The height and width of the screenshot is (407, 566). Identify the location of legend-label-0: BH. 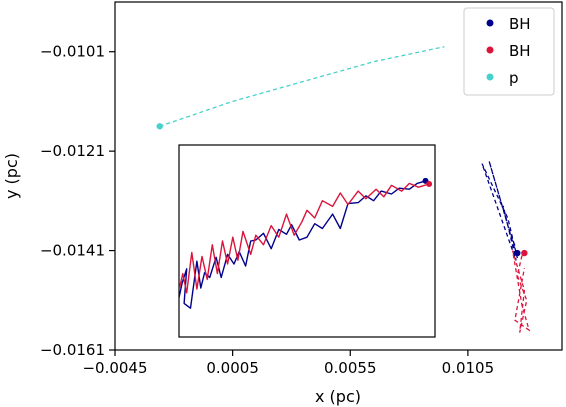
(520, 24).